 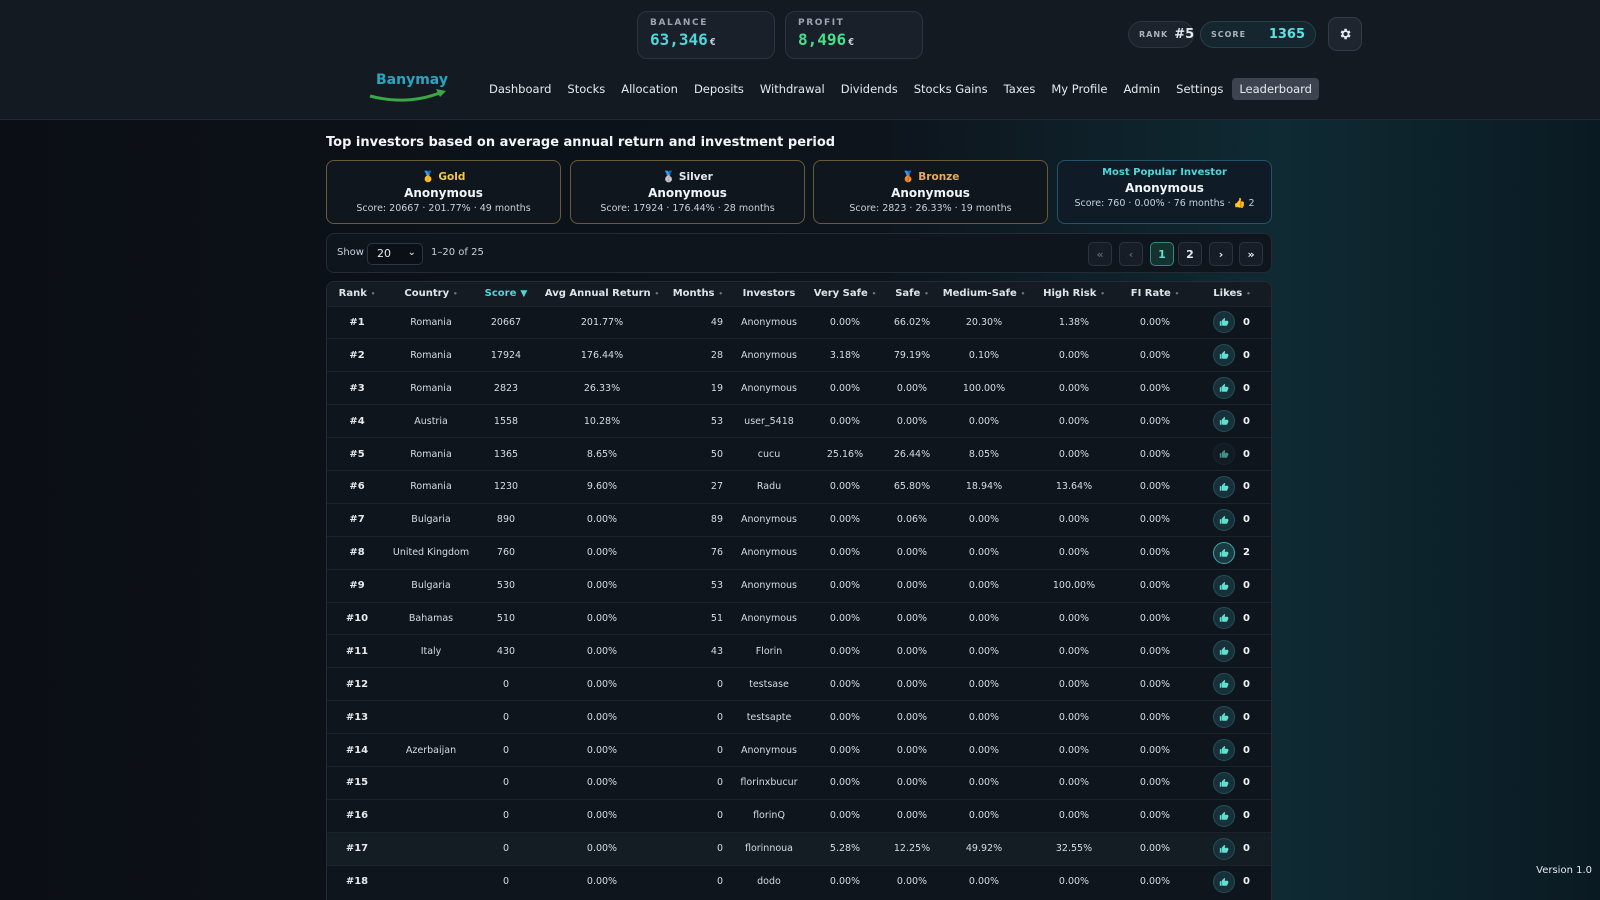 What do you see at coordinates (912, 294) in the screenshot?
I see `col-safe: Safe •` at bounding box center [912, 294].